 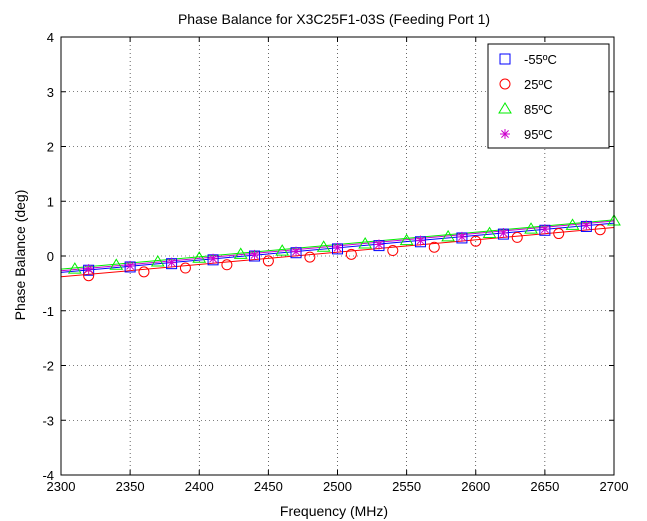 I want to click on y-axis-label: Phase Balance (deg), so click(x=20, y=255).